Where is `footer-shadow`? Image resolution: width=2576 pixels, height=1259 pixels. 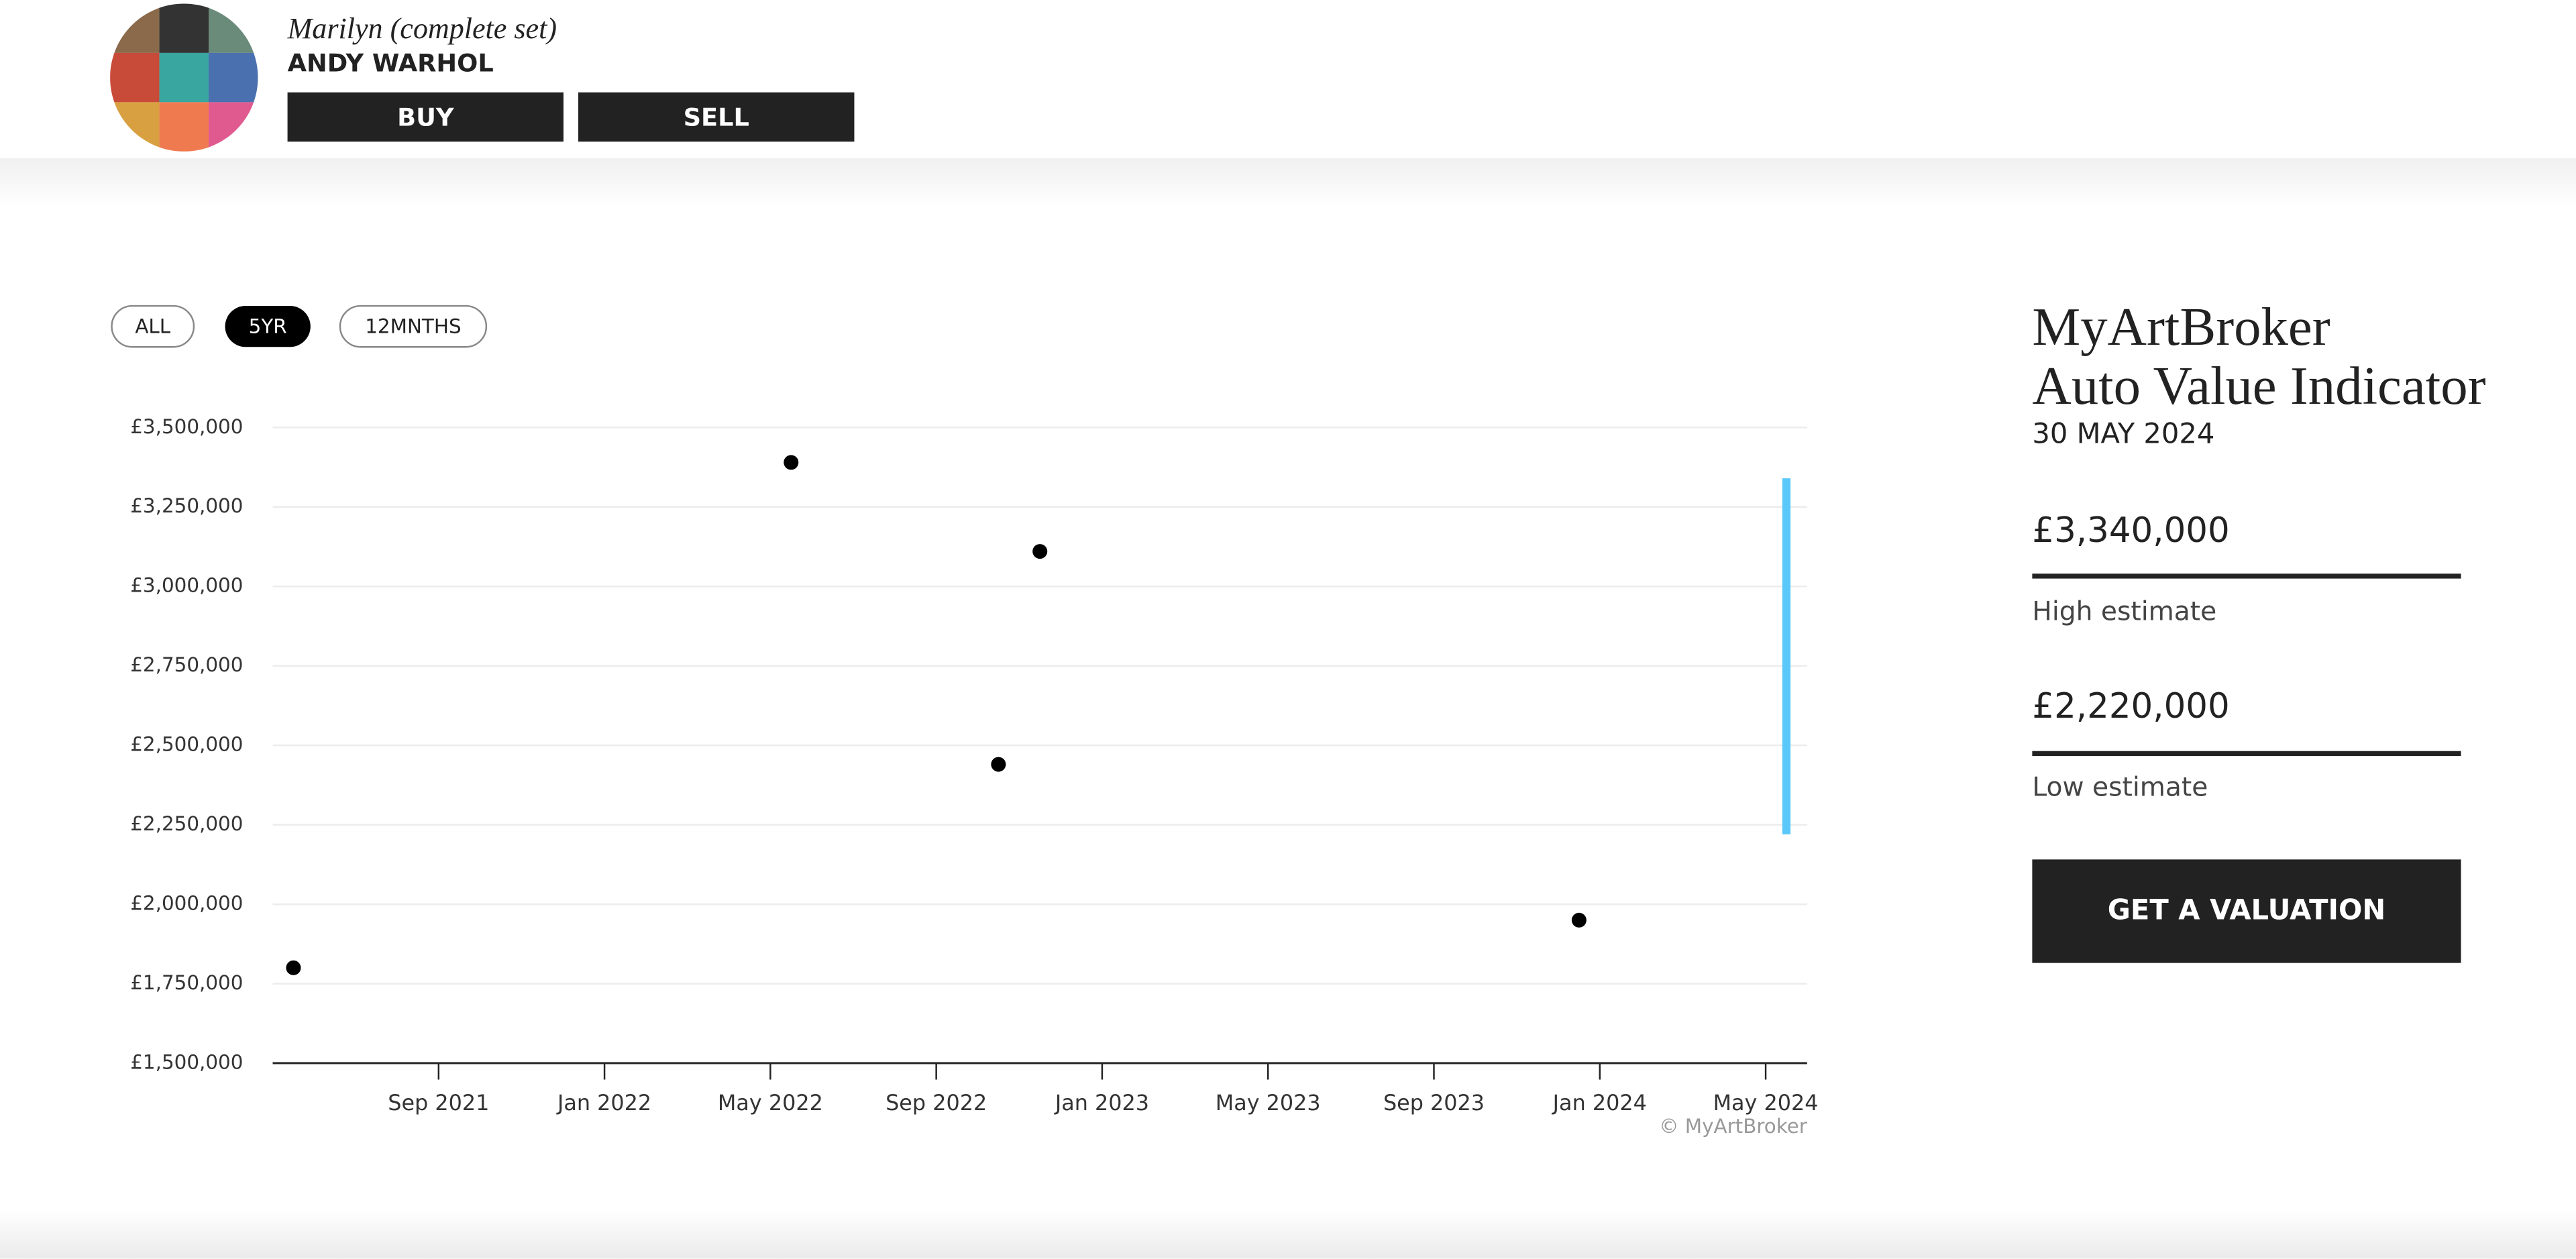 footer-shadow is located at coordinates (1288, 1234).